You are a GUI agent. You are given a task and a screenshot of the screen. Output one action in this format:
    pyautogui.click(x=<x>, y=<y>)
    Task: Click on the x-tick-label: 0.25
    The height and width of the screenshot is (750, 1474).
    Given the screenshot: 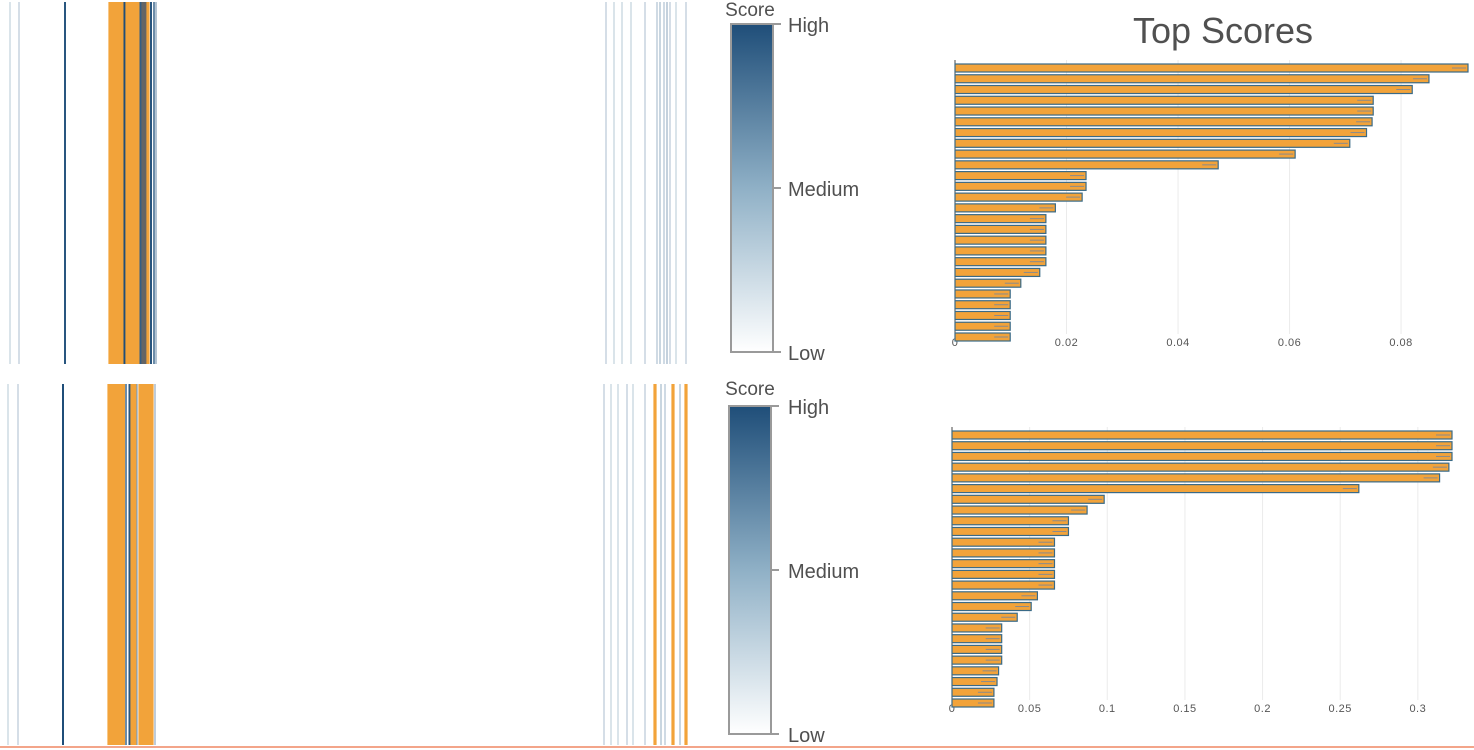 What is the action you would take?
    pyautogui.click(x=1339, y=709)
    